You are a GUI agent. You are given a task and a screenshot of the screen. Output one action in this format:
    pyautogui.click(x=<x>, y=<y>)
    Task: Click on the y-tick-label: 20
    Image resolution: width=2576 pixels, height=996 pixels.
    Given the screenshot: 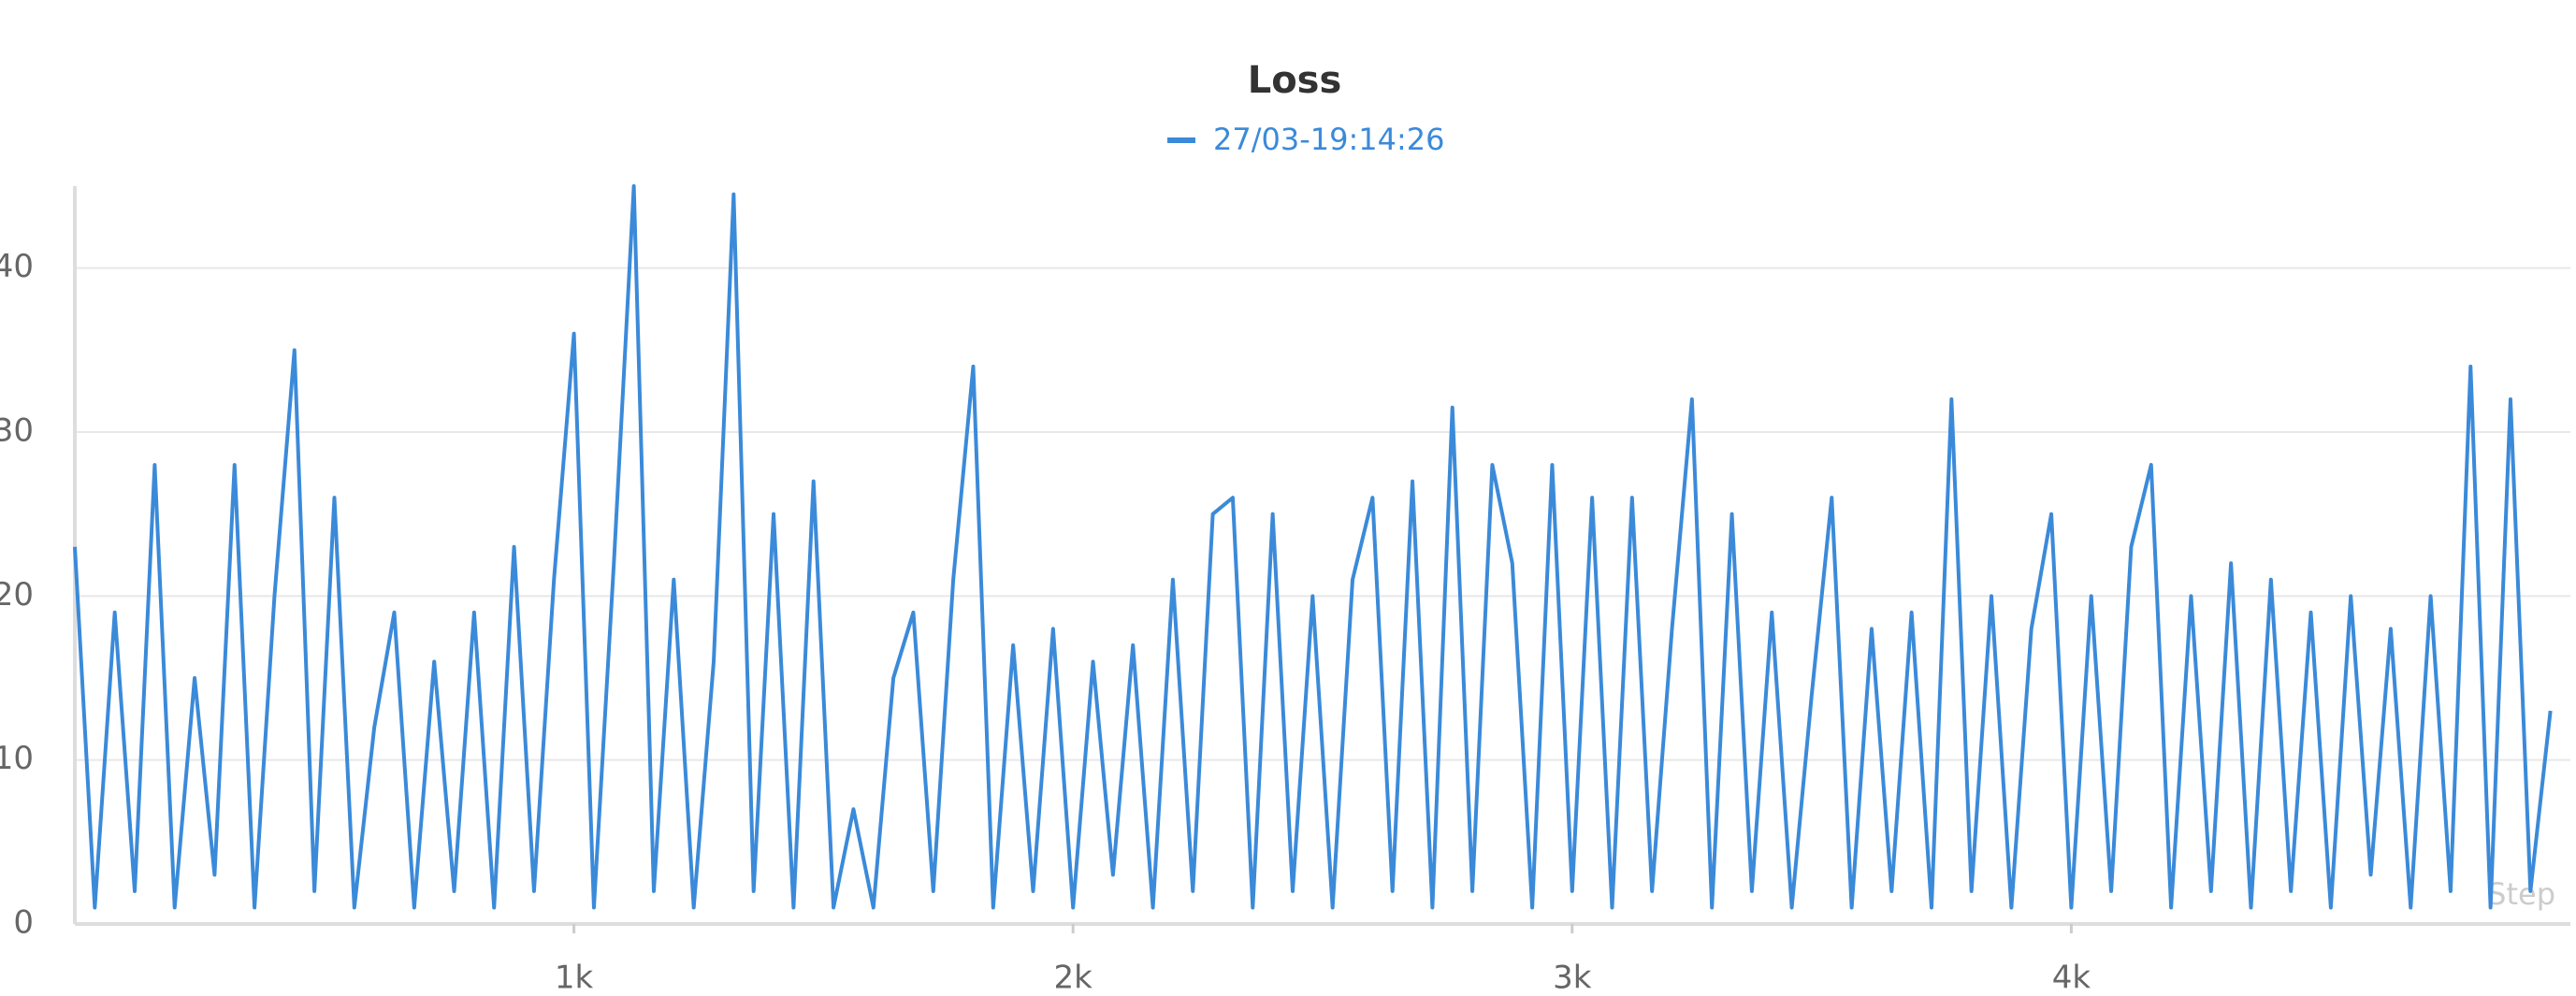 What is the action you would take?
    pyautogui.click(x=17, y=594)
    